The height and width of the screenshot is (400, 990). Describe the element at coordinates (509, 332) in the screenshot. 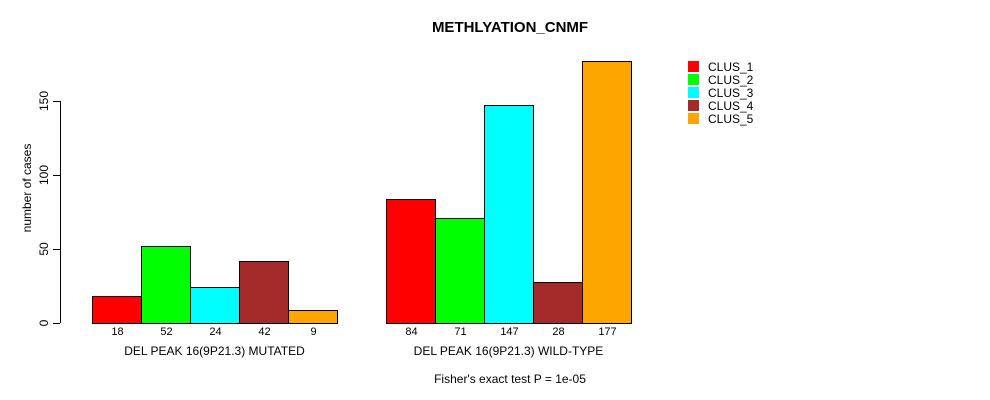

I see `bar-value-label: 147` at that location.